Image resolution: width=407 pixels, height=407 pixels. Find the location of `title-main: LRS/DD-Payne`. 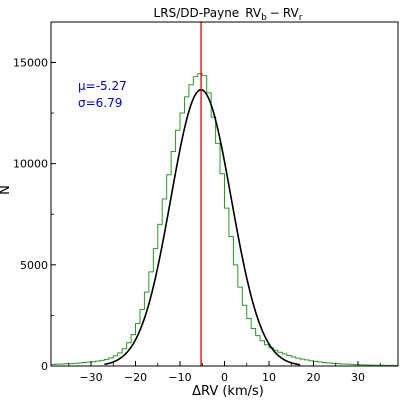

title-main: LRS/DD-Payne is located at coordinates (197, 13).